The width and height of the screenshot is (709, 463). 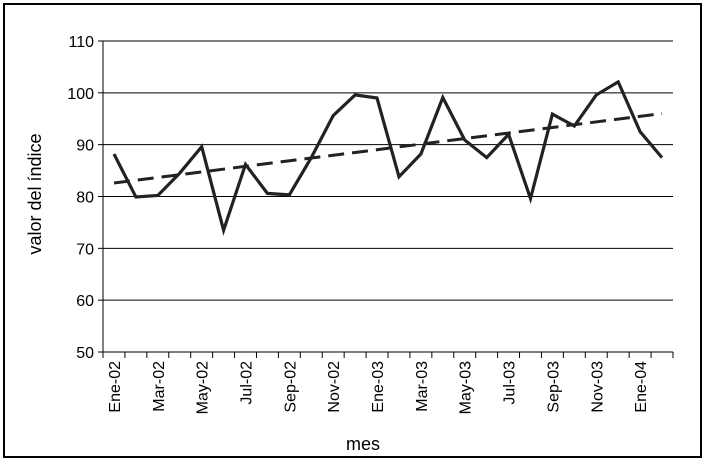 What do you see at coordinates (115, 387) in the screenshot?
I see `x-tick-label: Ene-02` at bounding box center [115, 387].